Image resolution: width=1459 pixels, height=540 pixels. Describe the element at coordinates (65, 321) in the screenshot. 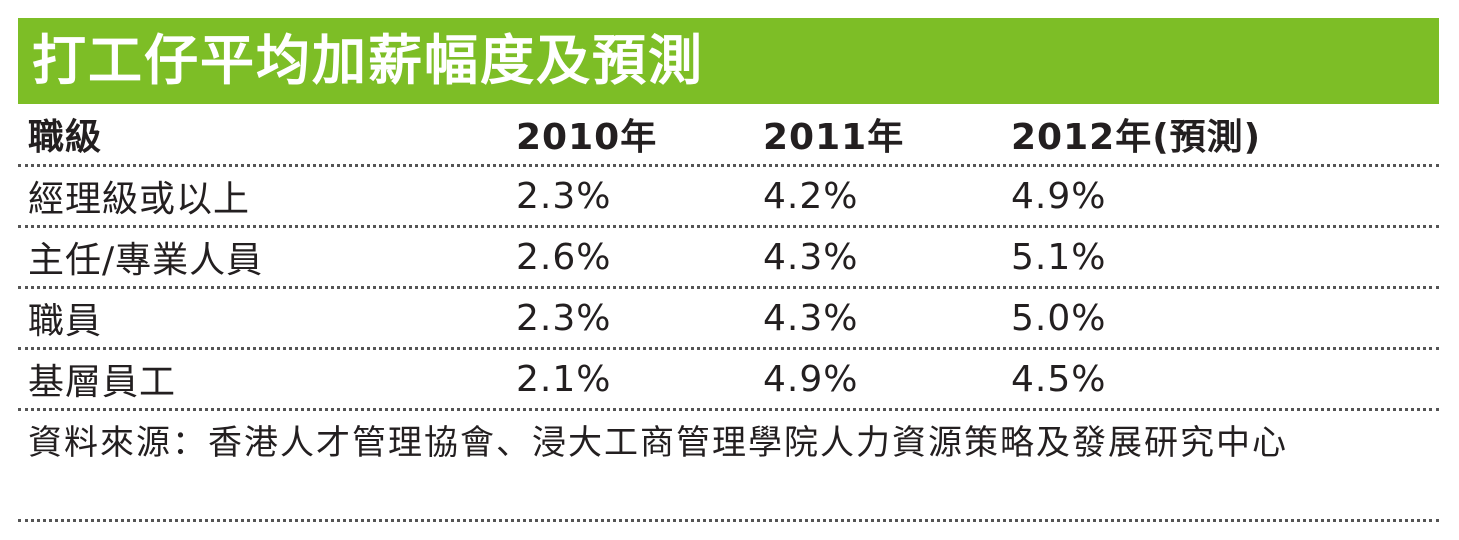

I see `row-label: 職員` at that location.